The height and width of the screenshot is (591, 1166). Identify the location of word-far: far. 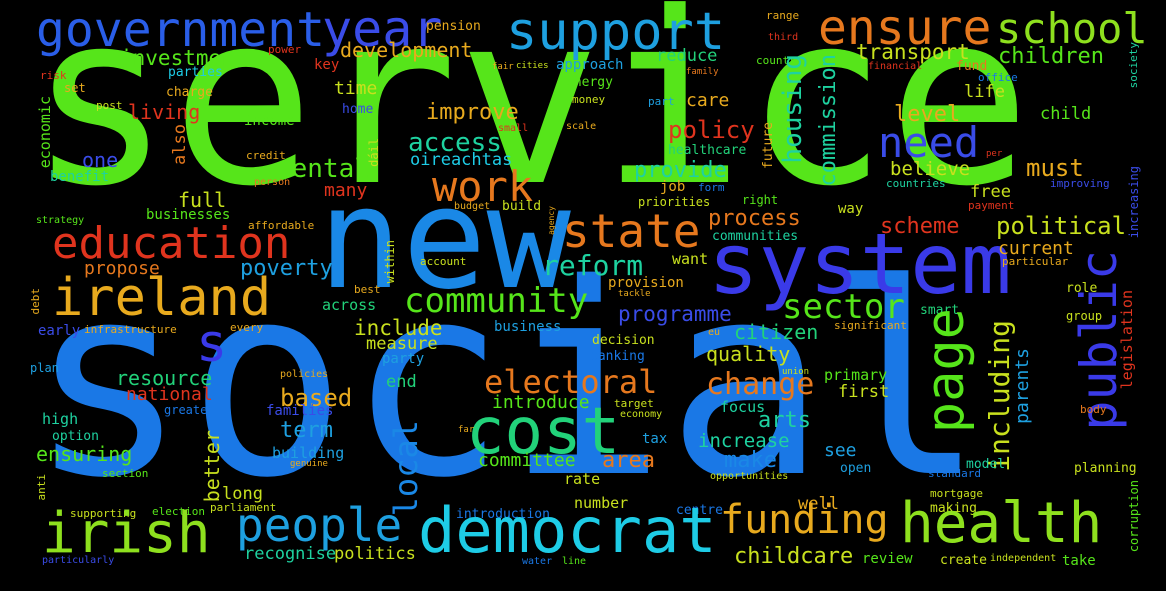
(466, 430).